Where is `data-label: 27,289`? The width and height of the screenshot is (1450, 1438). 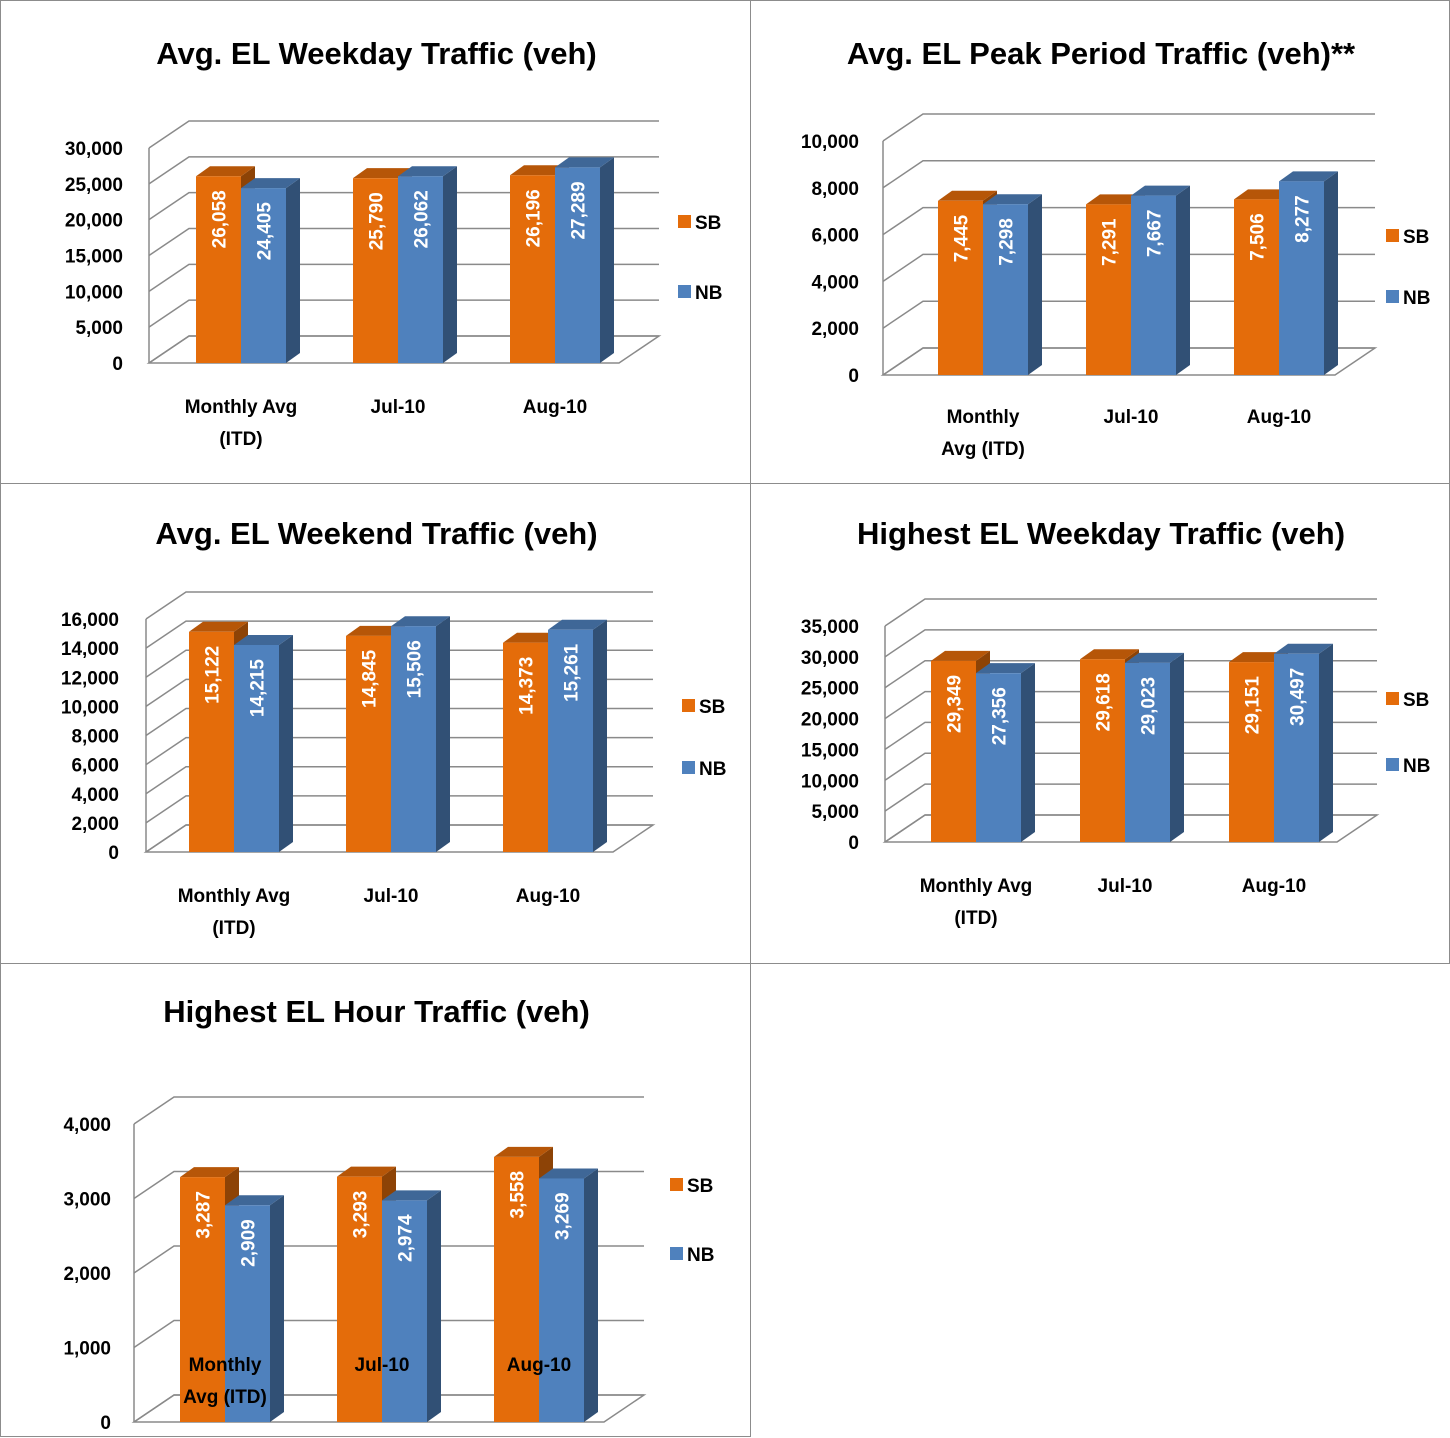 data-label: 27,289 is located at coordinates (579, 210).